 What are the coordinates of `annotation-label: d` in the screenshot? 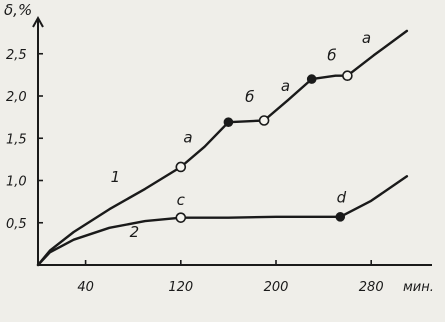 It's located at (342, 197).